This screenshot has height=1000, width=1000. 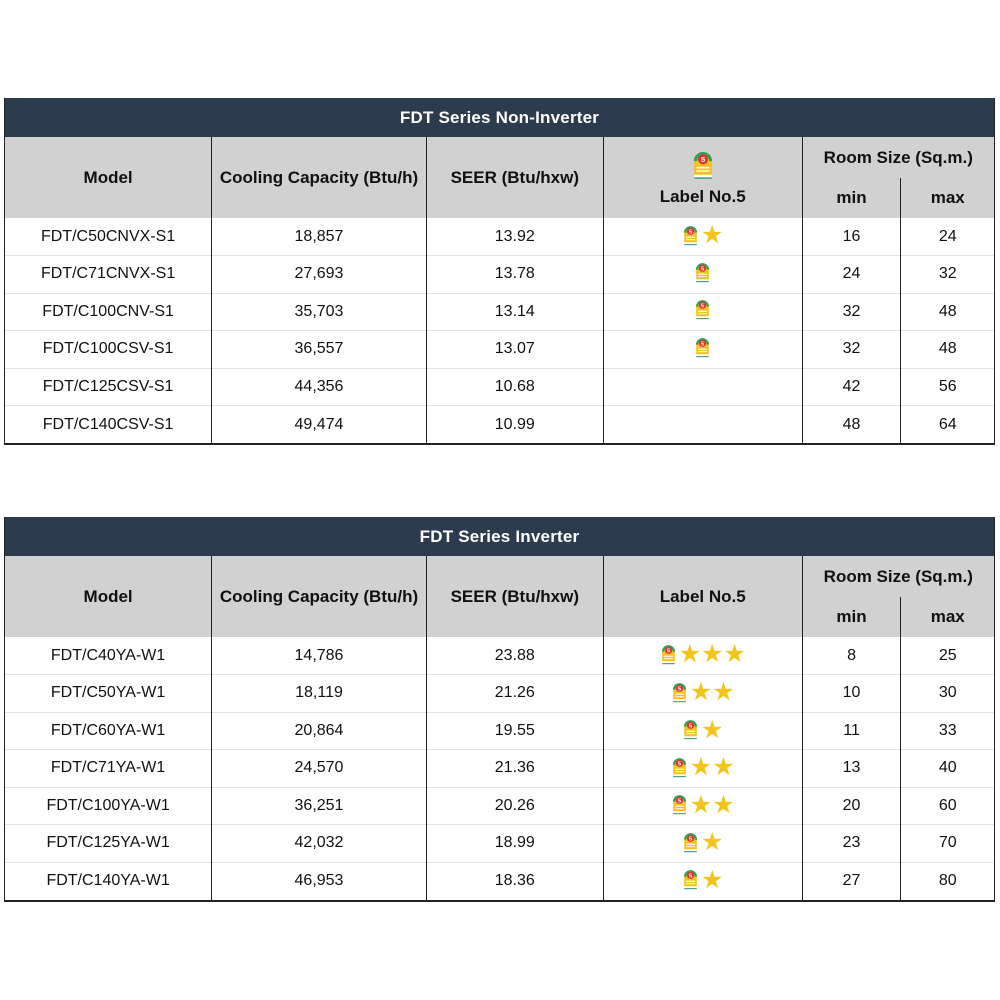 I want to click on seer-cell: 13.07, so click(x=515, y=349).